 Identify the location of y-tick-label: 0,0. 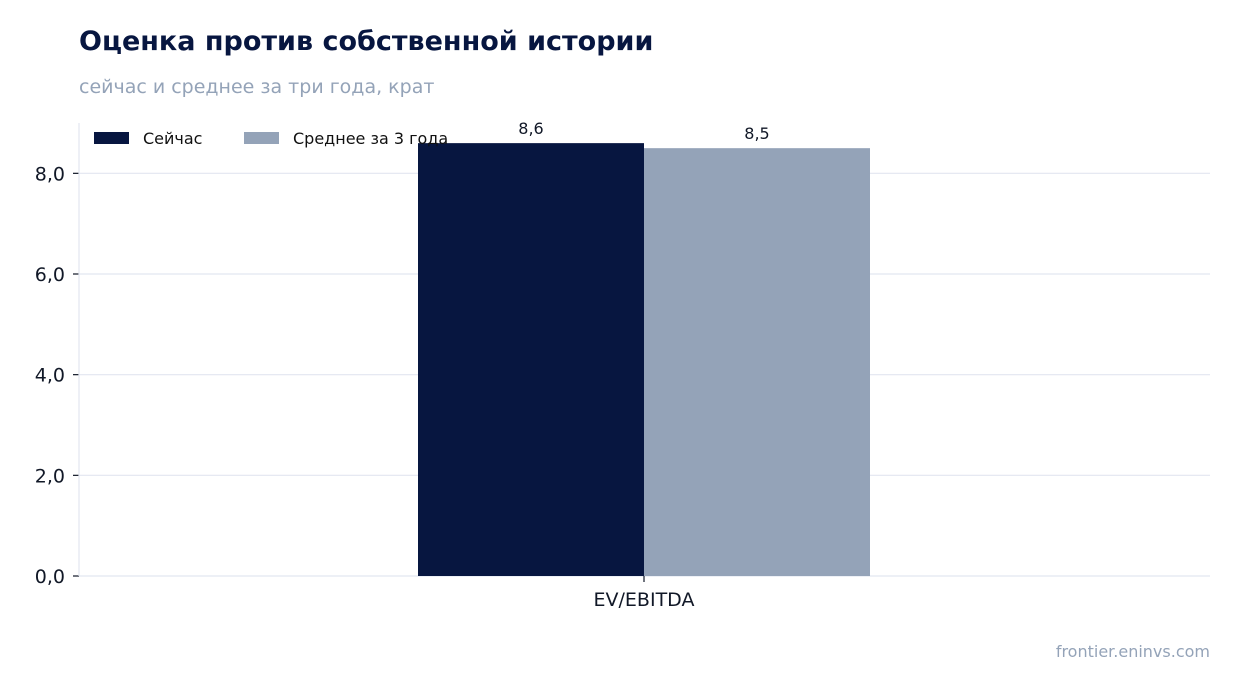
(50, 577).